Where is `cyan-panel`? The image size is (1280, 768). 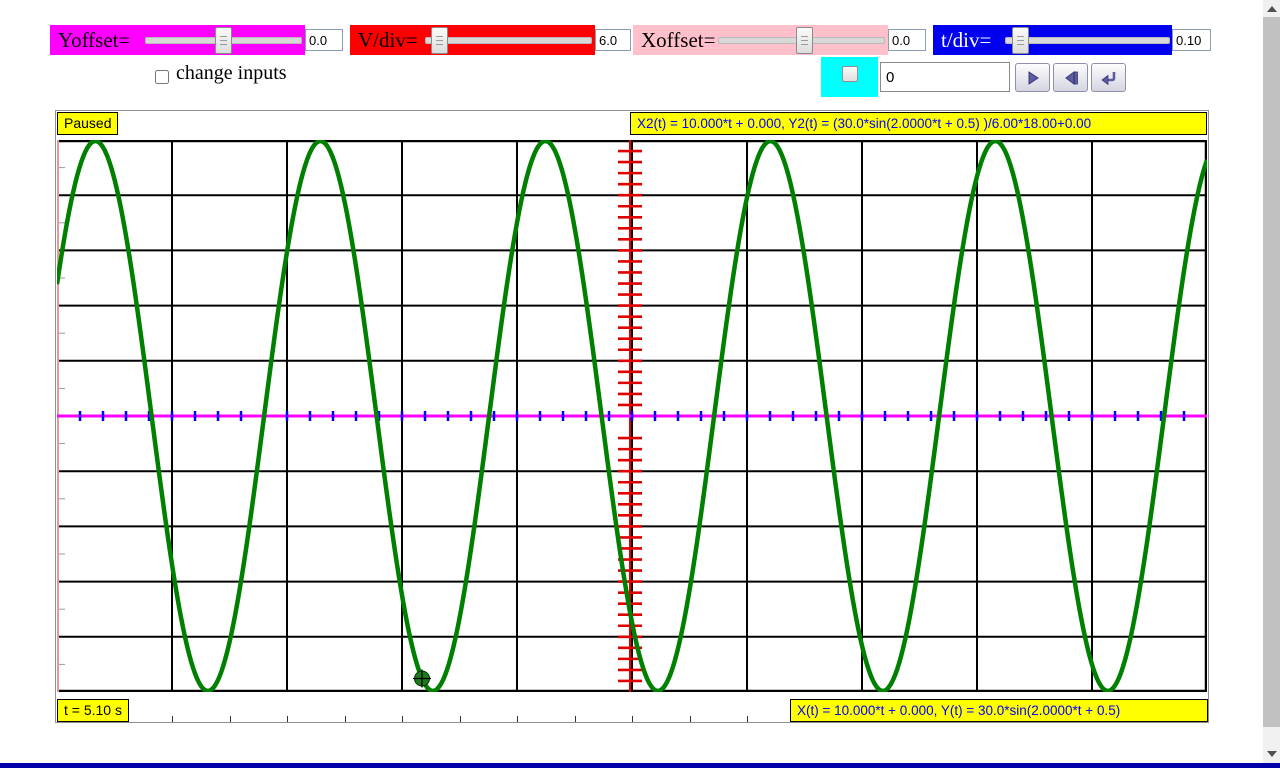 cyan-panel is located at coordinates (849, 77).